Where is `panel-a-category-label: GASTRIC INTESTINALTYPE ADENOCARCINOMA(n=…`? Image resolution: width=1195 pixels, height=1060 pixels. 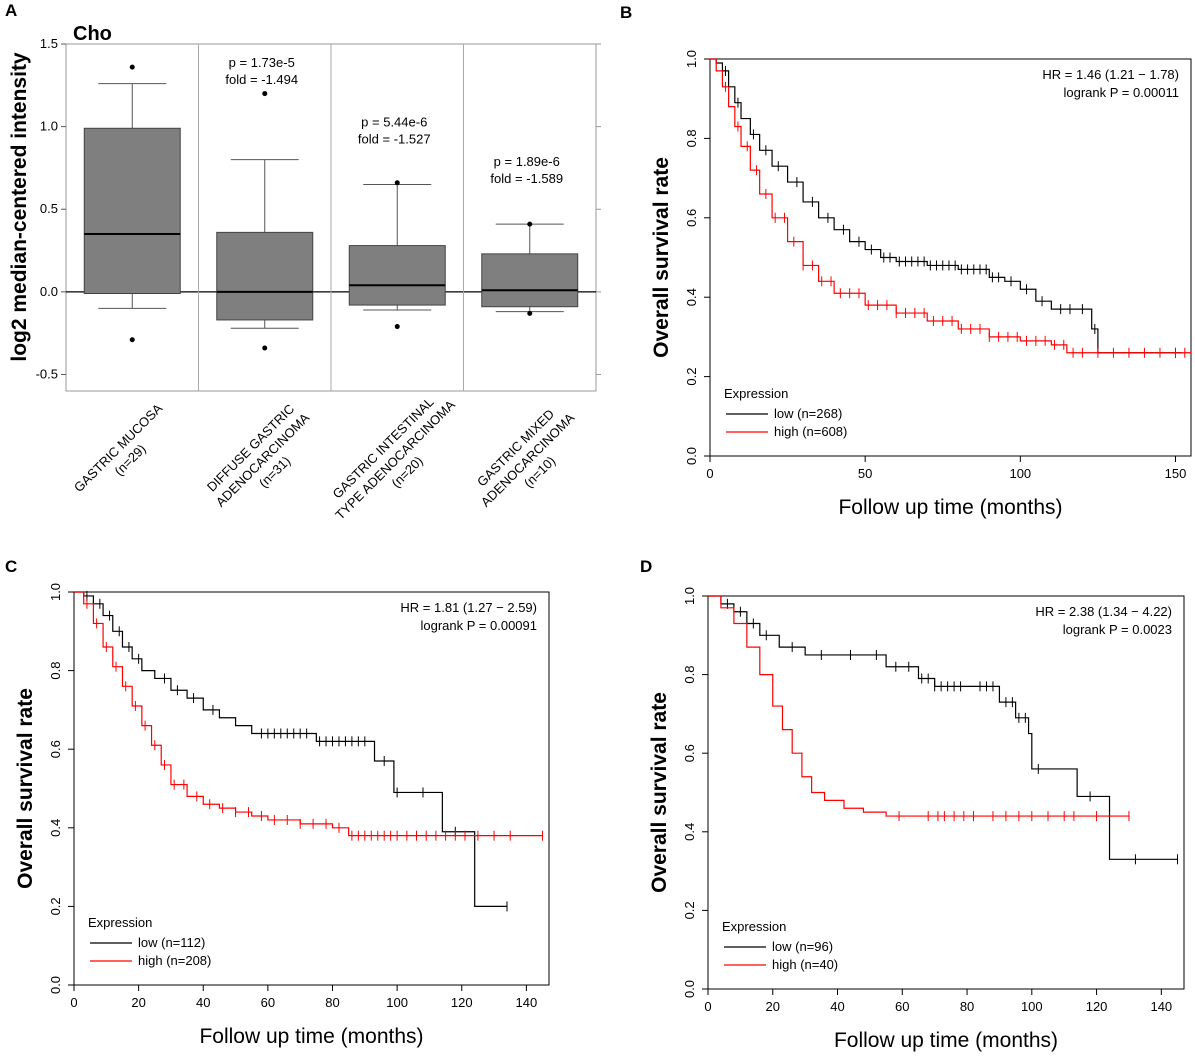
panel-a-category-label: GASTRIC INTESTINALTYPE ADENOCARCINOMA(n=… is located at coordinates (395, 460).